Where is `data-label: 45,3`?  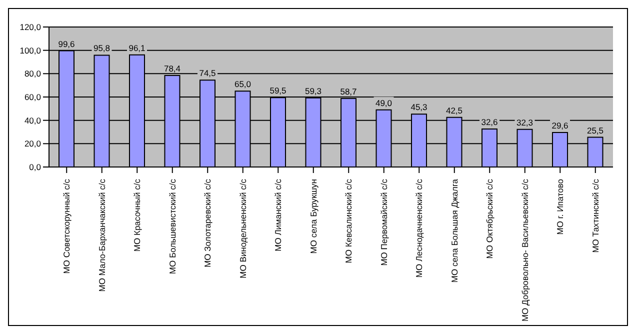
data-label: 45,3 is located at coordinates (419, 107).